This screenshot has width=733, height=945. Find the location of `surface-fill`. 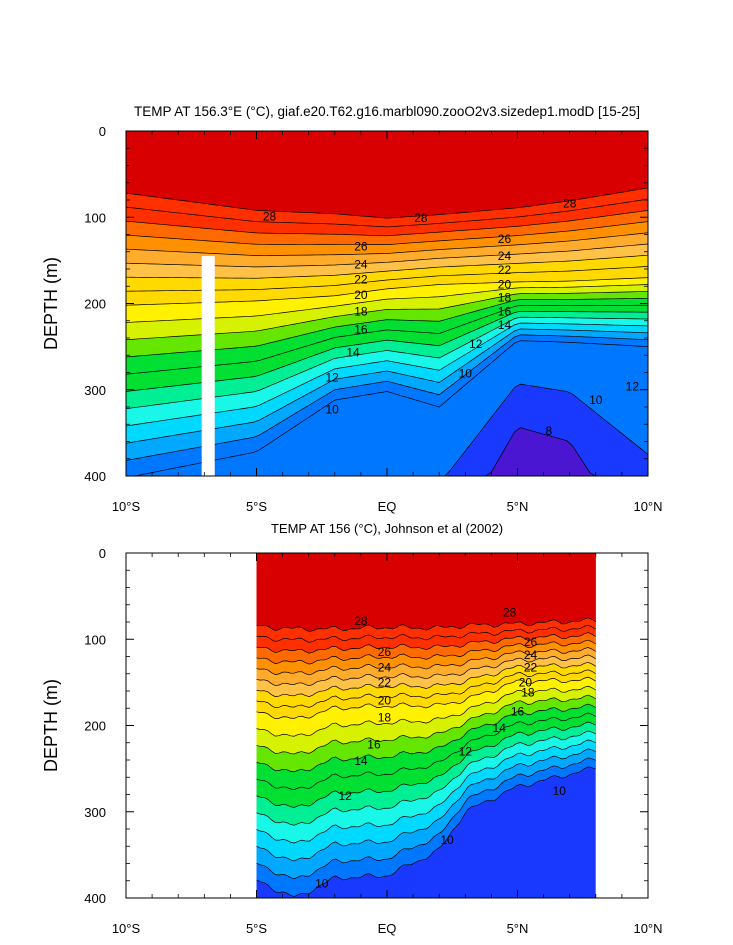

surface-fill is located at coordinates (426, 554).